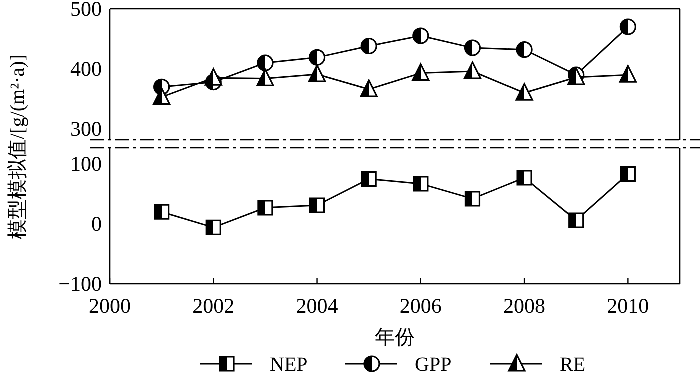 The image size is (700, 377). I want to click on y-tick-label: 400, so click(86, 69).